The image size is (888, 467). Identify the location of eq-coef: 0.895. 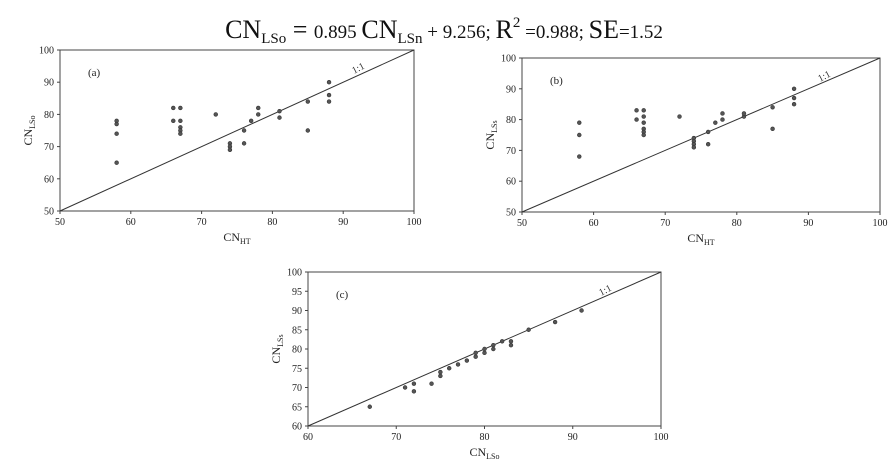
(335, 32).